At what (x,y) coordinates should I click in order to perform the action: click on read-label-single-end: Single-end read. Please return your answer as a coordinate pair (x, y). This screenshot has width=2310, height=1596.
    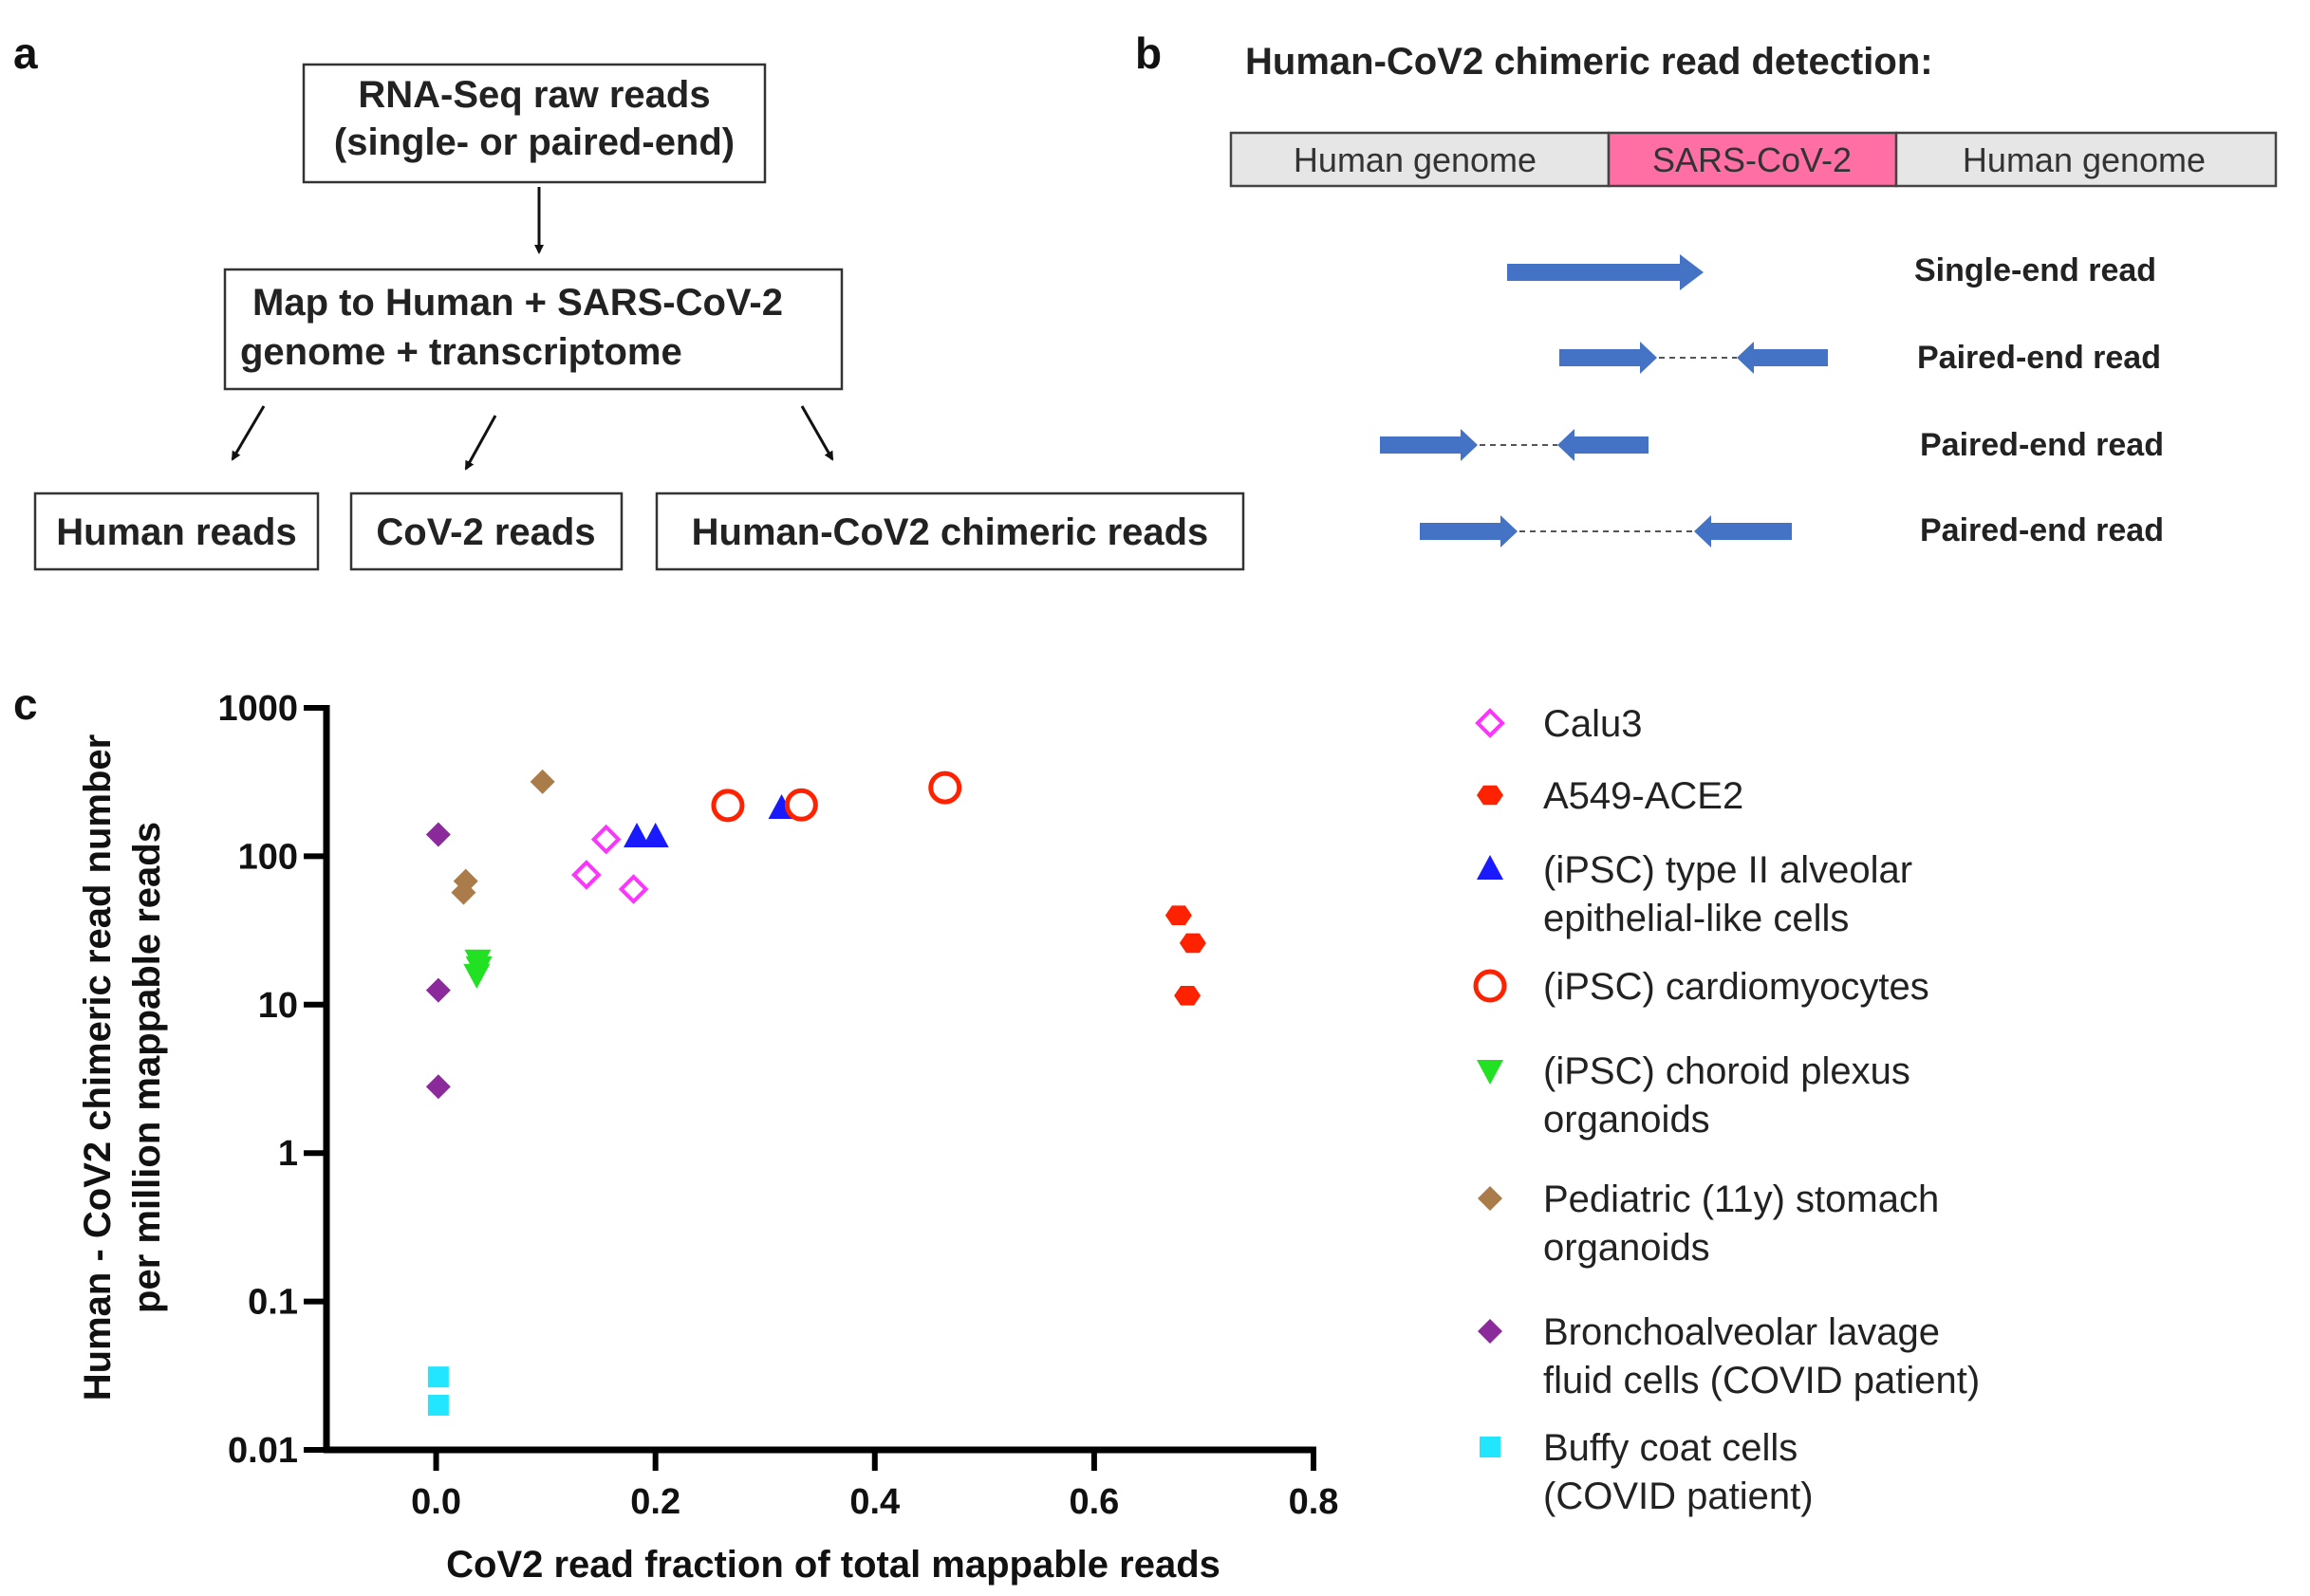
    Looking at the image, I should click on (2035, 270).